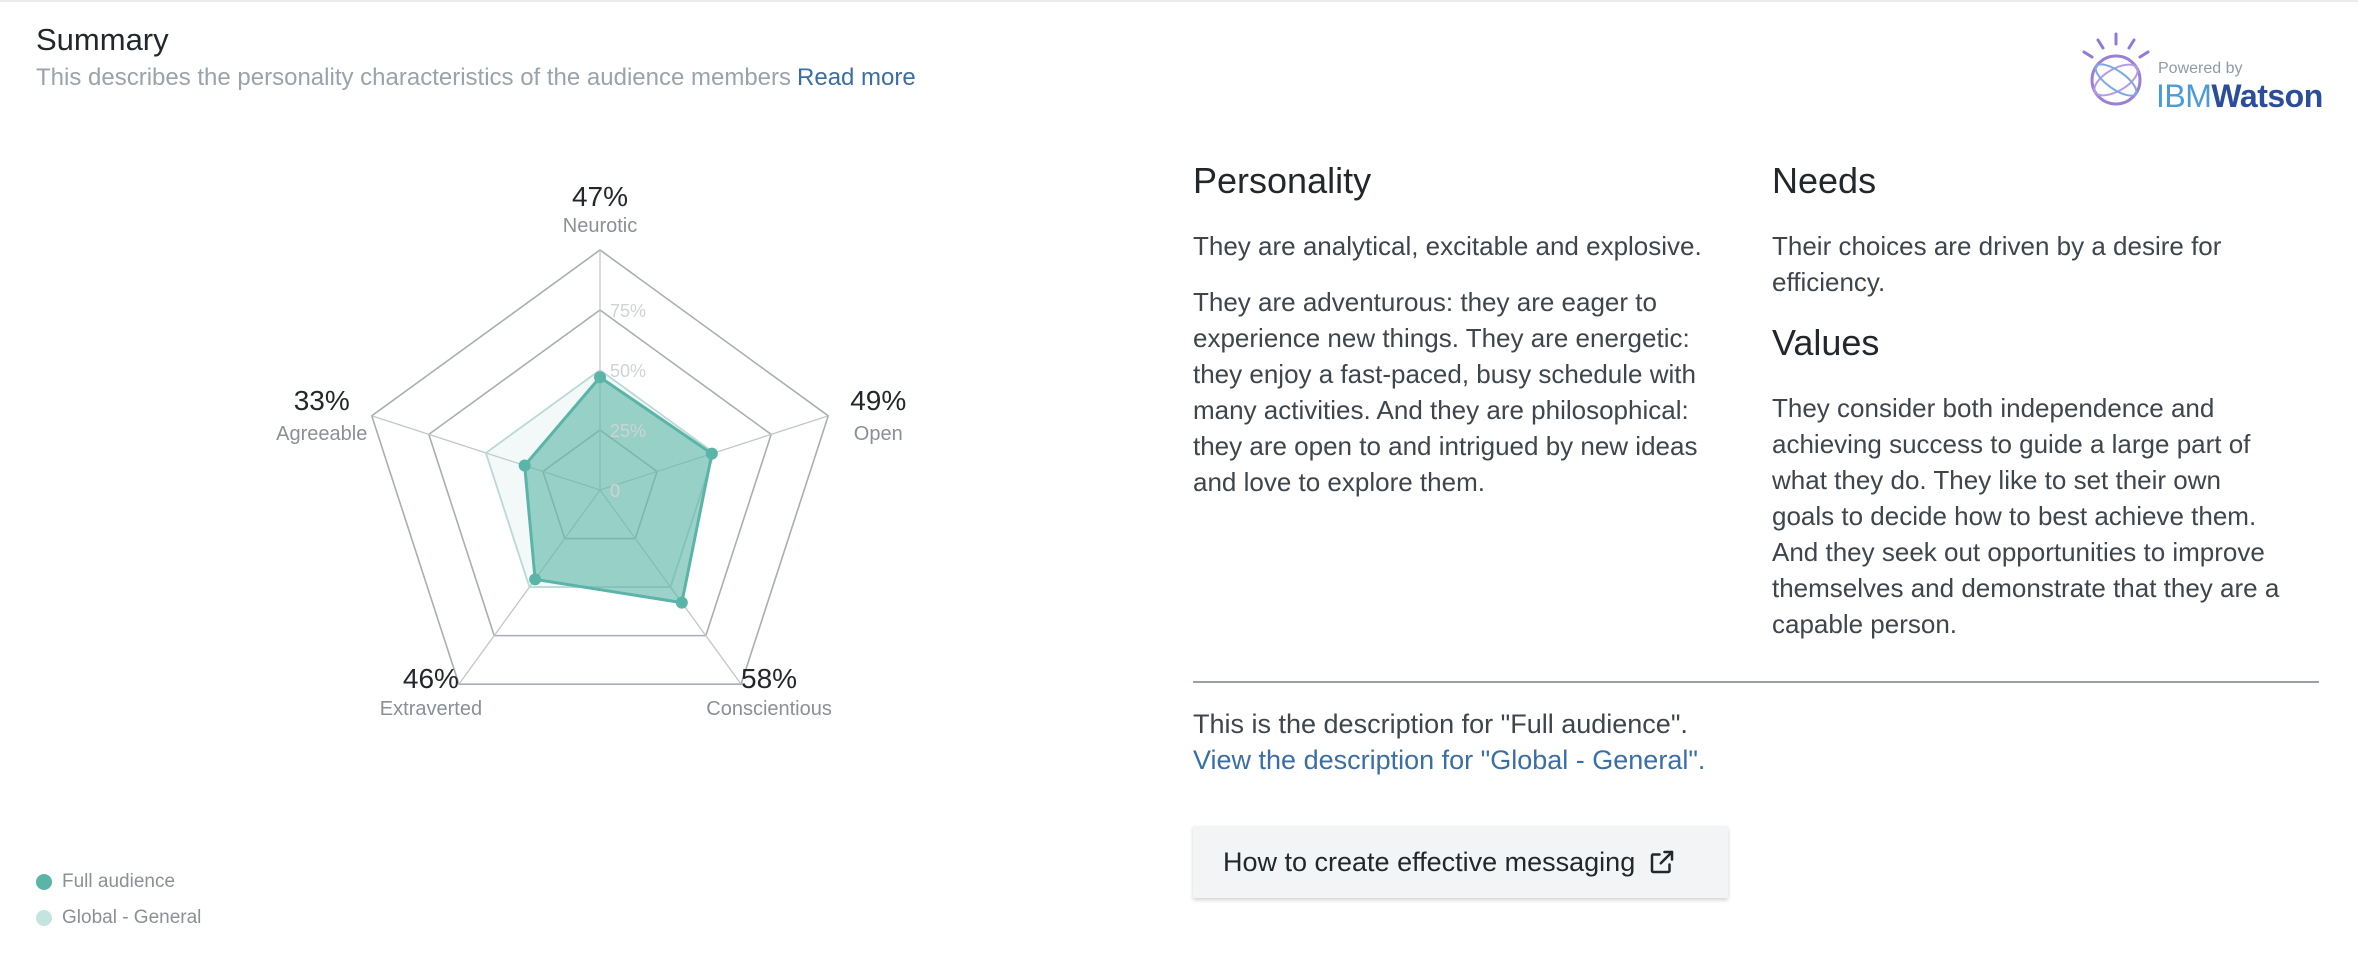  What do you see at coordinates (856, 77) in the screenshot?
I see `read-more-link: Read more` at bounding box center [856, 77].